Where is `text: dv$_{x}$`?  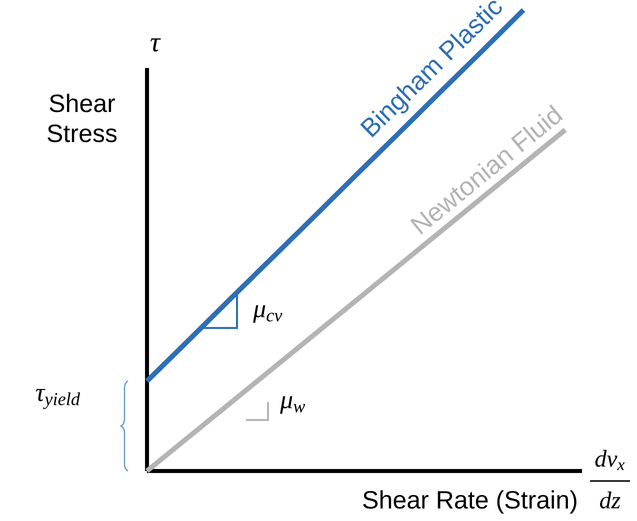
text: dv$_{x}$ is located at coordinates (610, 460).